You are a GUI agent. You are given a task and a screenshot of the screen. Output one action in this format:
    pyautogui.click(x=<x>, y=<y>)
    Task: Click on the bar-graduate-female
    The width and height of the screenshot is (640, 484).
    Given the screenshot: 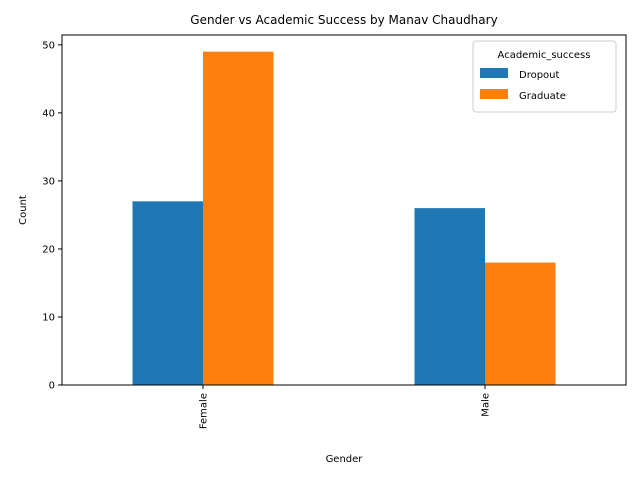 What is the action you would take?
    pyautogui.click(x=238, y=218)
    